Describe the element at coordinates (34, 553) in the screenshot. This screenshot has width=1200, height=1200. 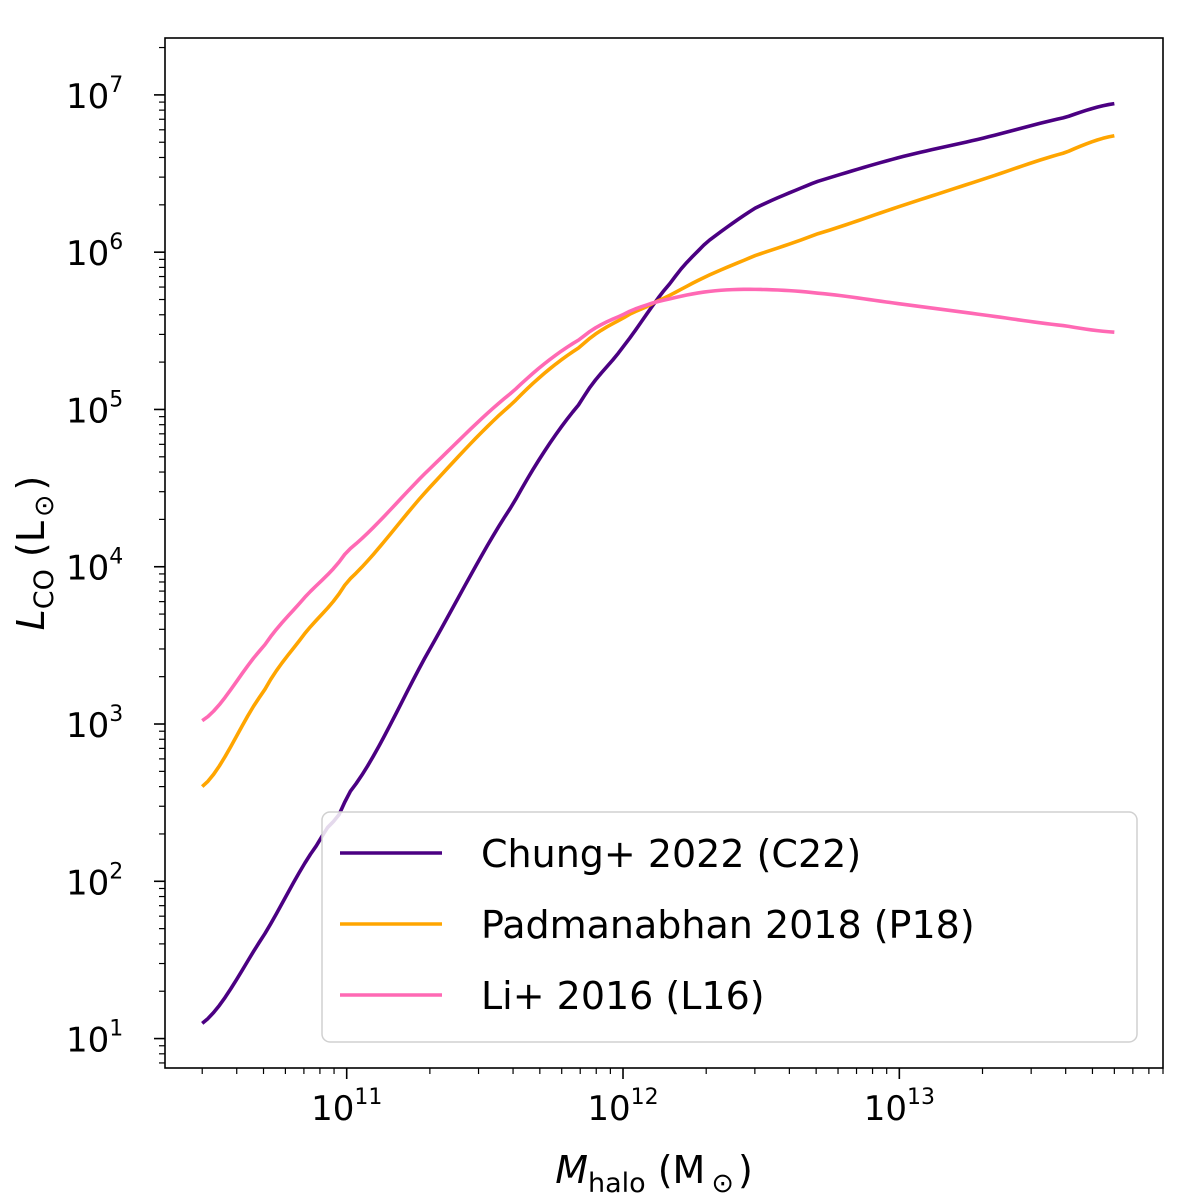
I see `y-axis-label: LCO(L⊙)` at that location.